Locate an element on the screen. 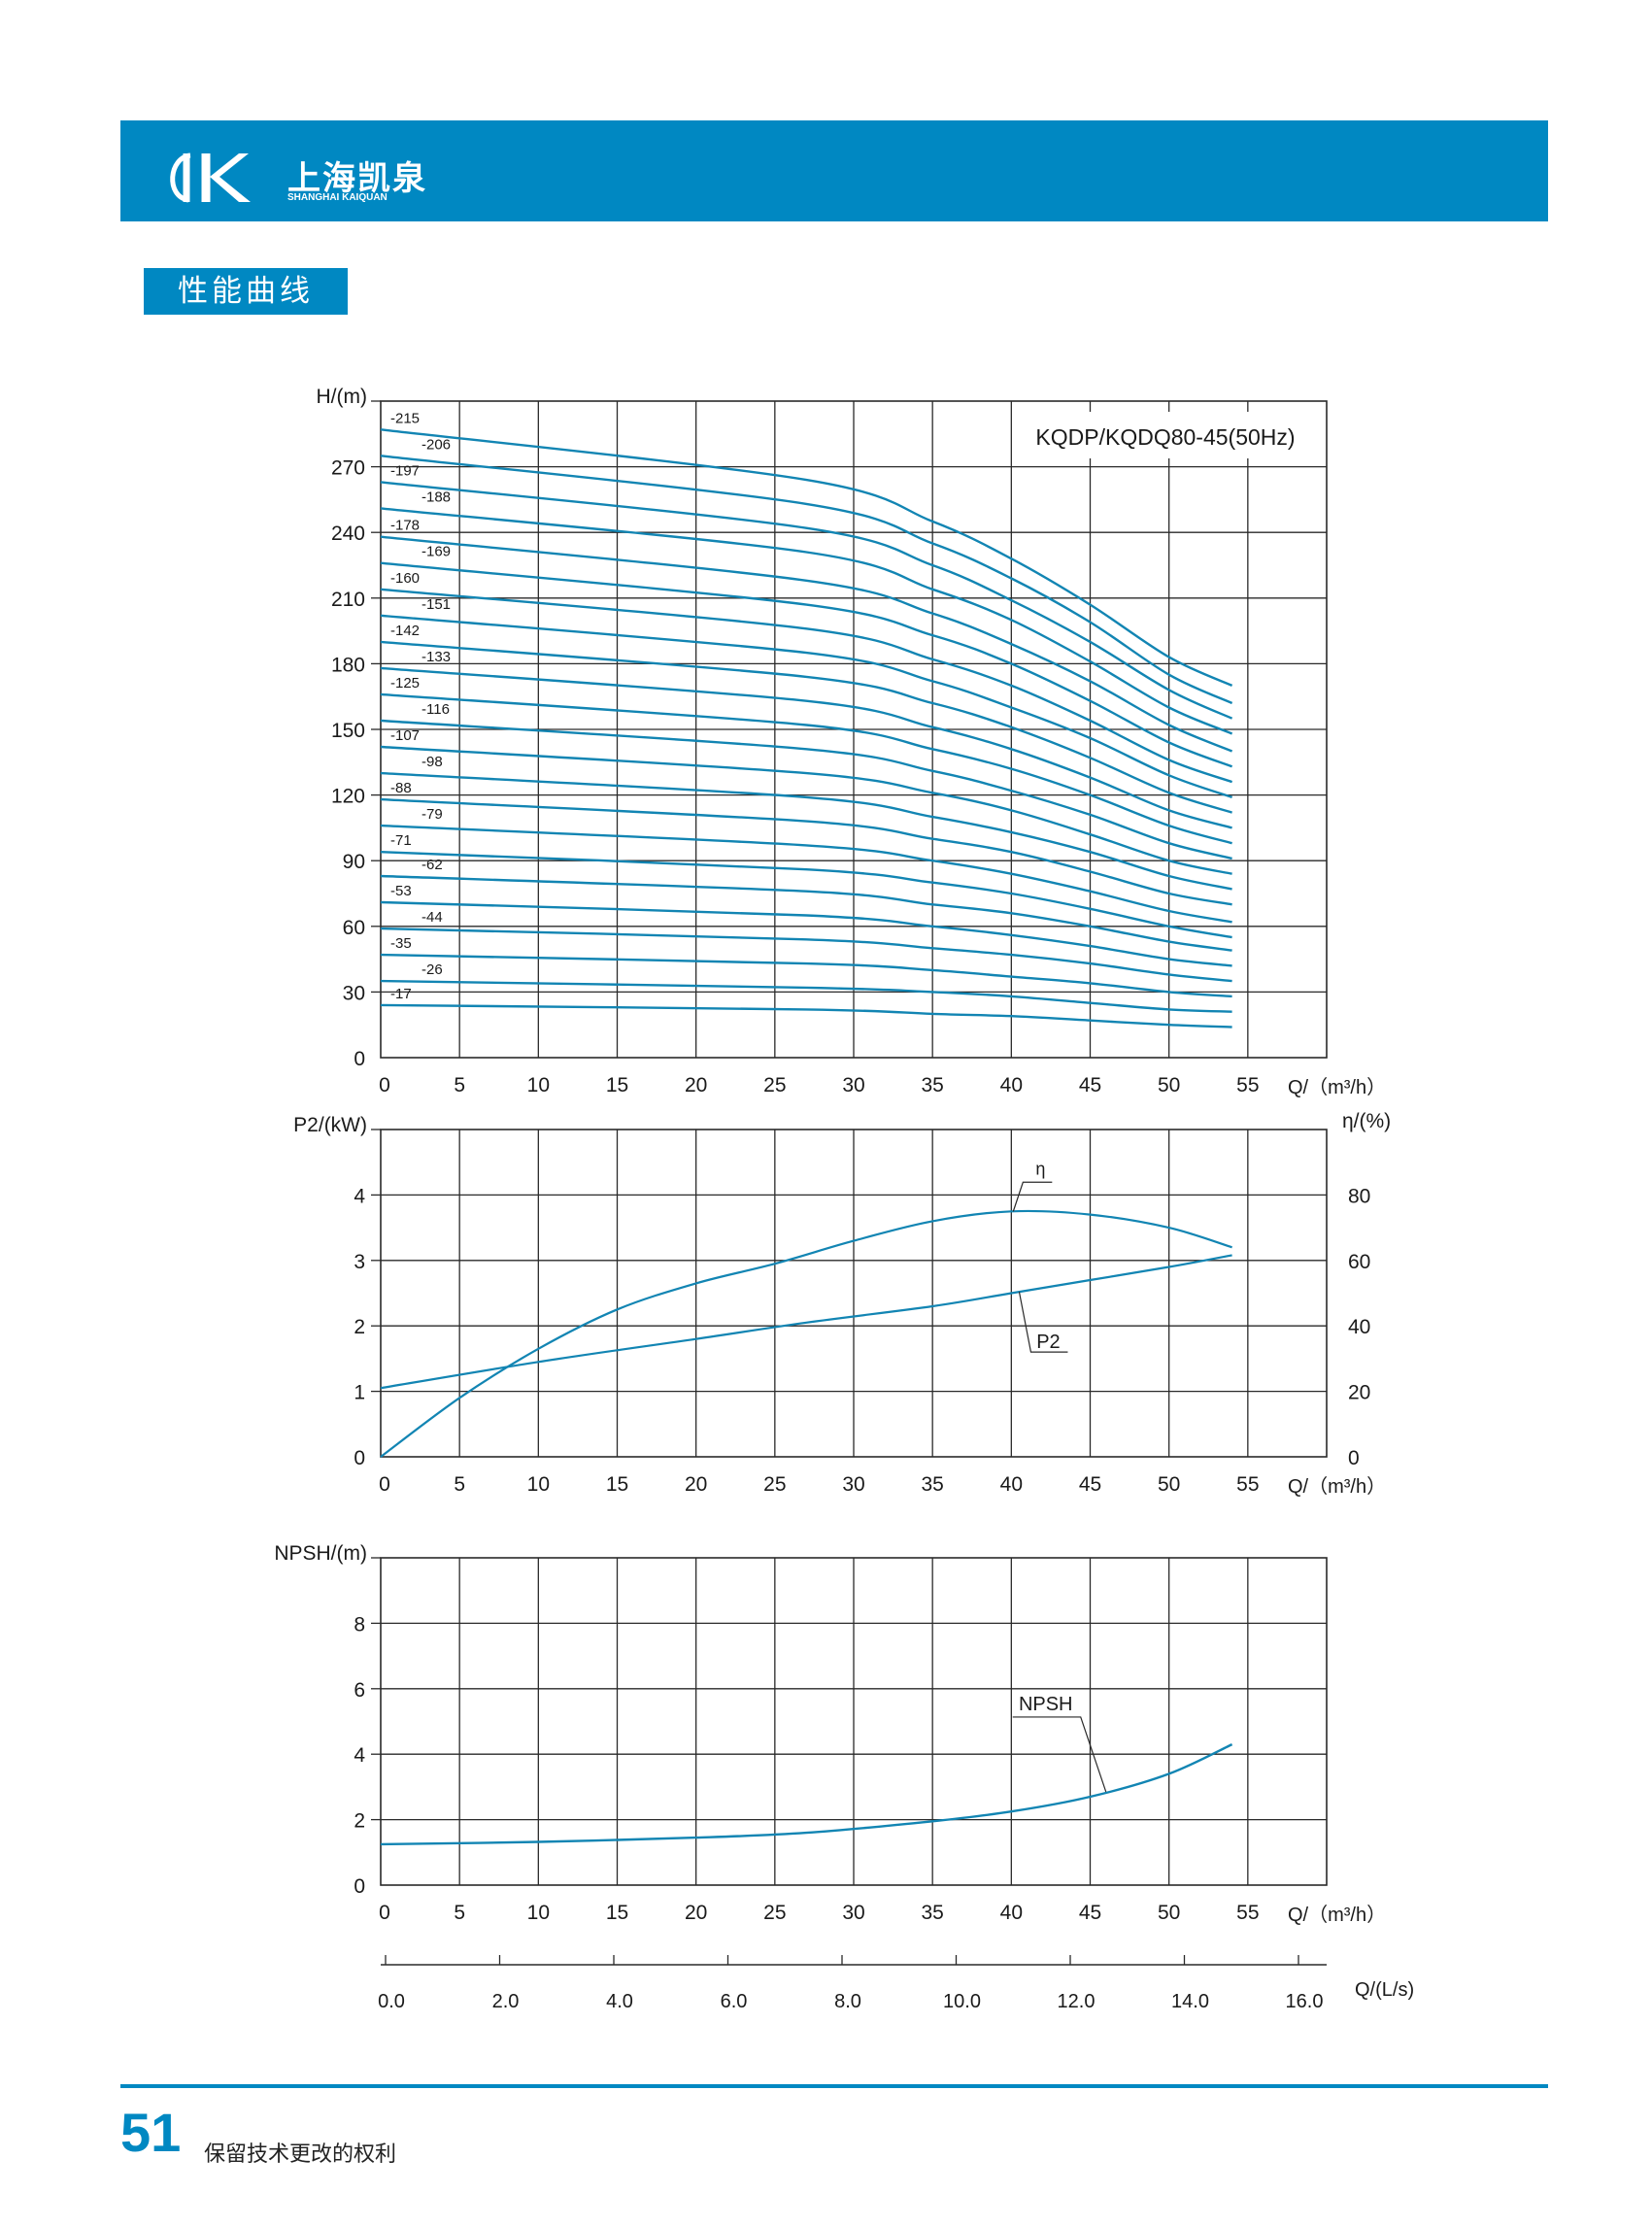 This screenshot has width=1652, height=2226. chart-title: KQDP/KQDQ80-45(50Hz) is located at coordinates (1165, 437).